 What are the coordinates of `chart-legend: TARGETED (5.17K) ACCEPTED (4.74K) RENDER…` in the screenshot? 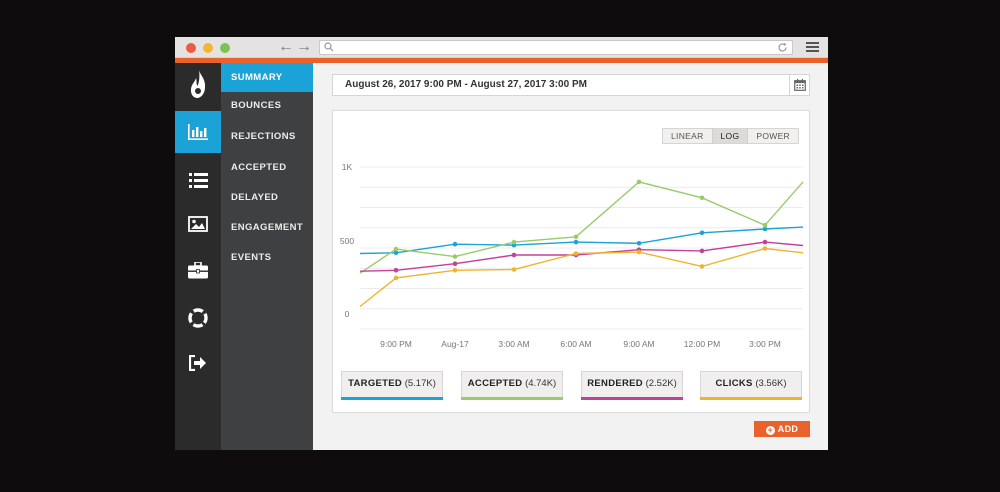 It's located at (572, 386).